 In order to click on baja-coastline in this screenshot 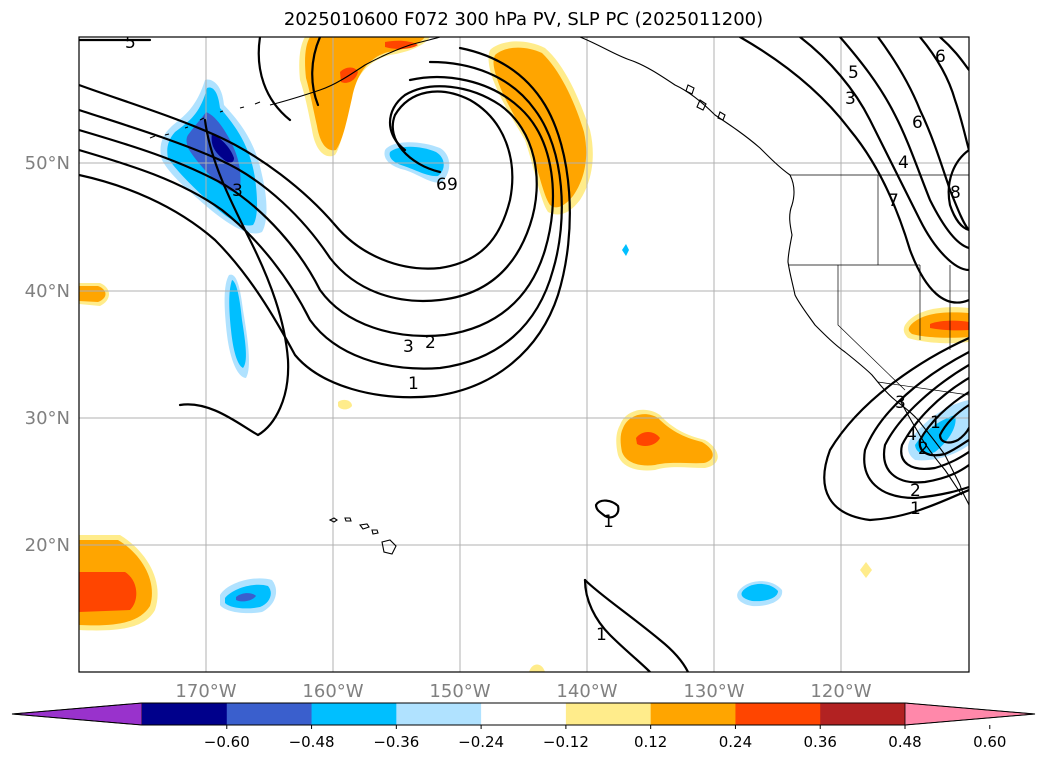, I will do `click(931, 447)`.